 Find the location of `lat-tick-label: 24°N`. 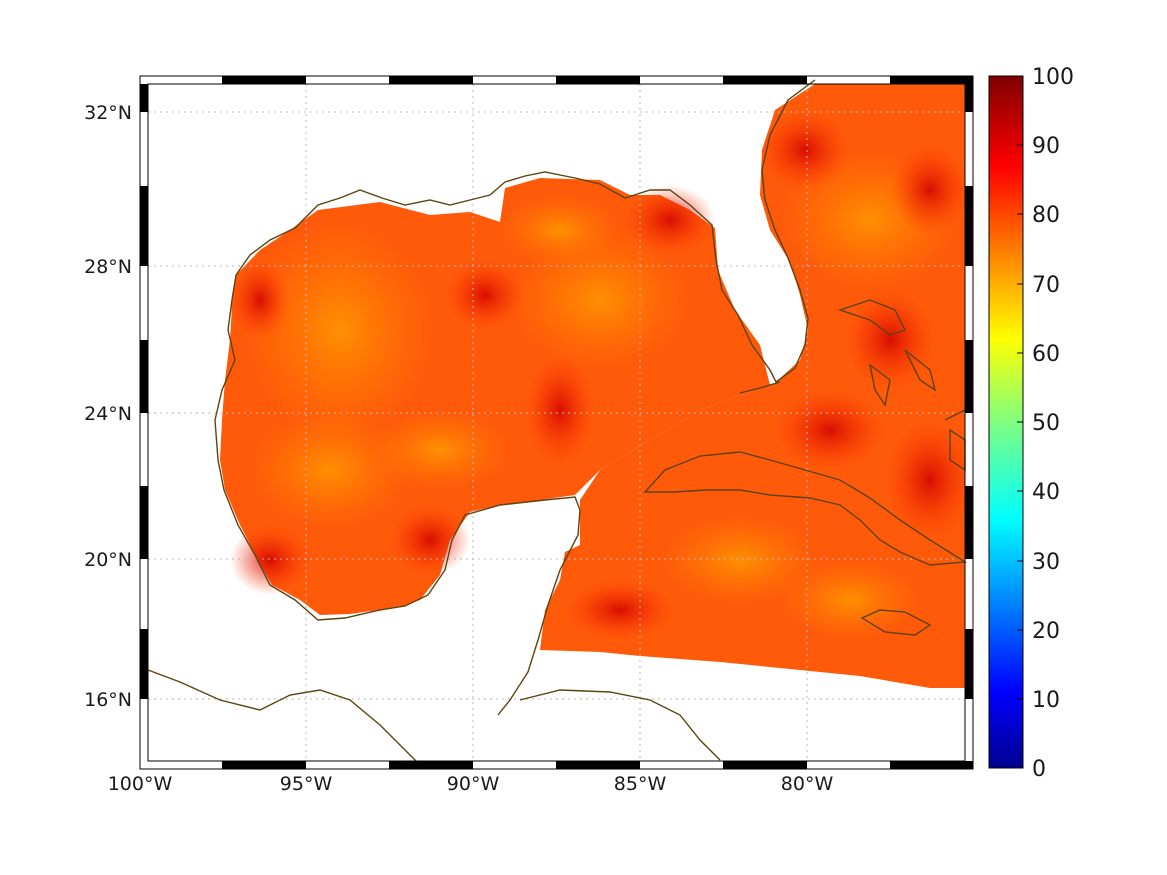

lat-tick-label: 24°N is located at coordinates (108, 414).